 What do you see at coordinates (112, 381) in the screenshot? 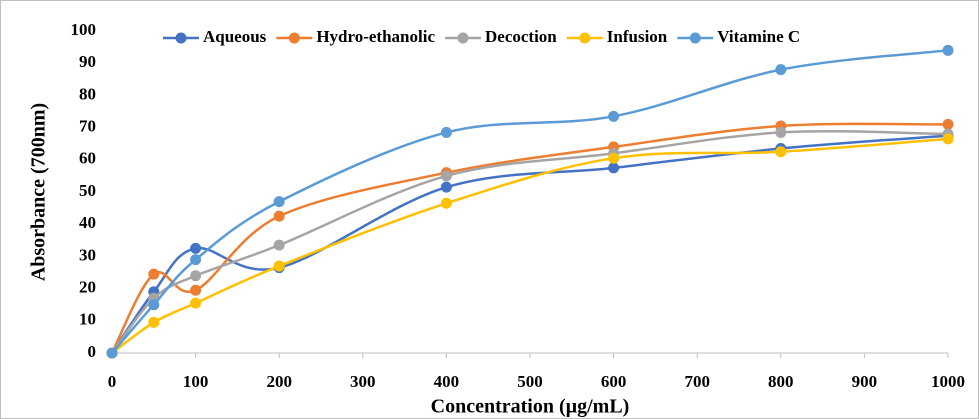
I see `x-tick-label: 0` at bounding box center [112, 381].